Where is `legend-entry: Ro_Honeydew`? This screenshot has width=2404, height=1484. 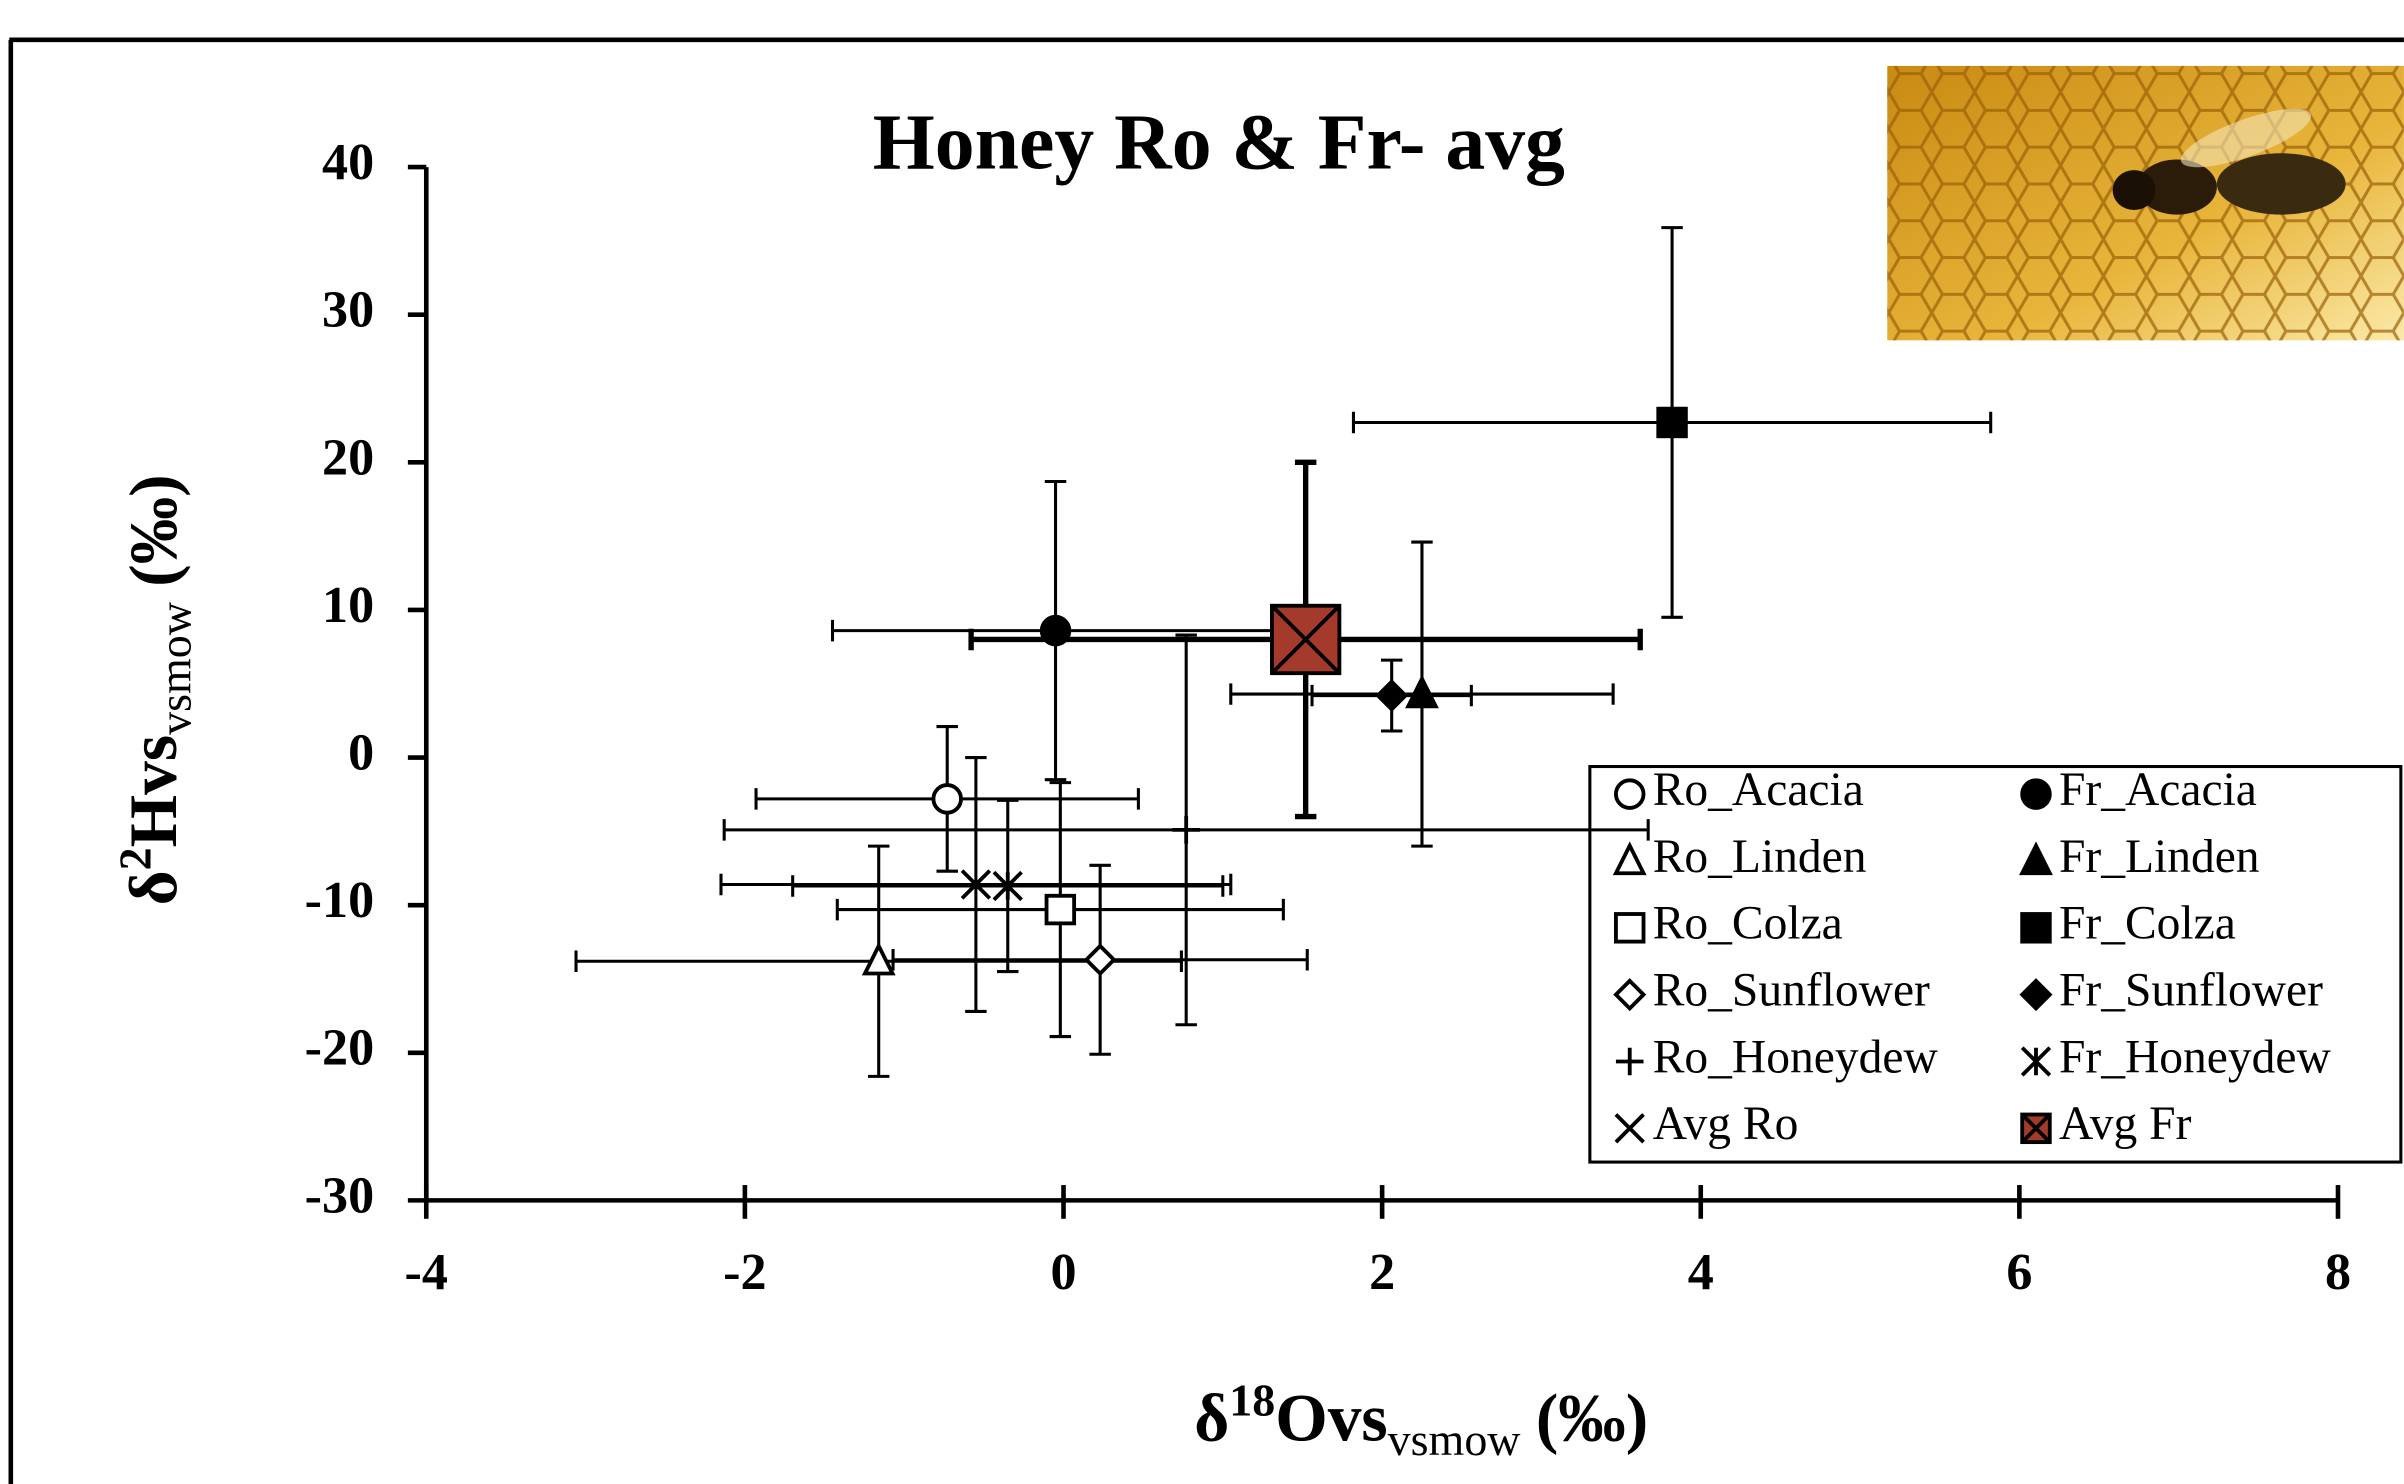
legend-entry: Ro_Honeydew is located at coordinates (1777, 1057).